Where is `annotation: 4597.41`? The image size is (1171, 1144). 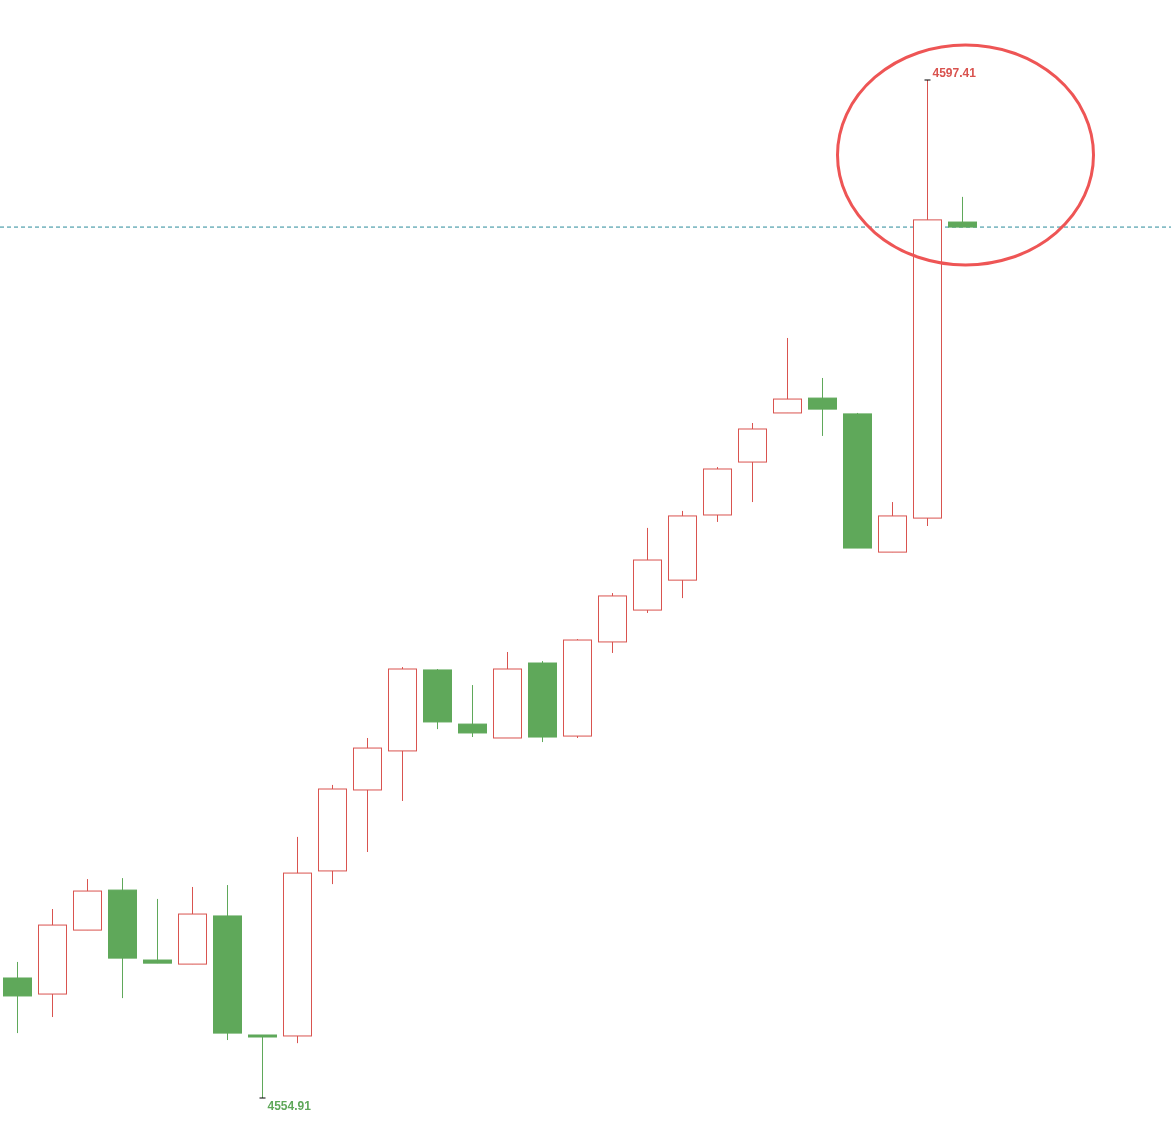
annotation: 4597.41 is located at coordinates (954, 73).